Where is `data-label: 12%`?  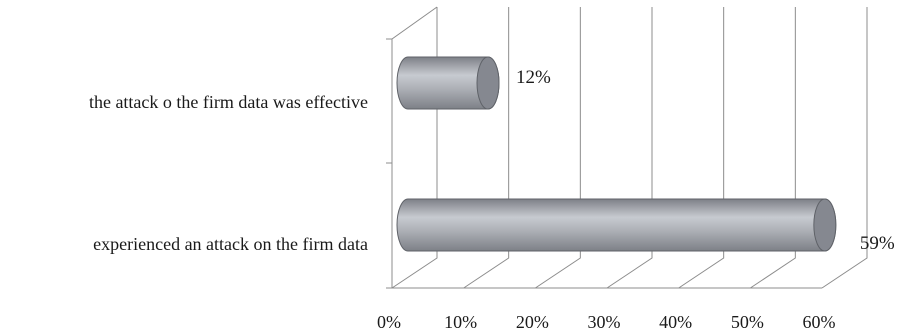 data-label: 12% is located at coordinates (533, 77).